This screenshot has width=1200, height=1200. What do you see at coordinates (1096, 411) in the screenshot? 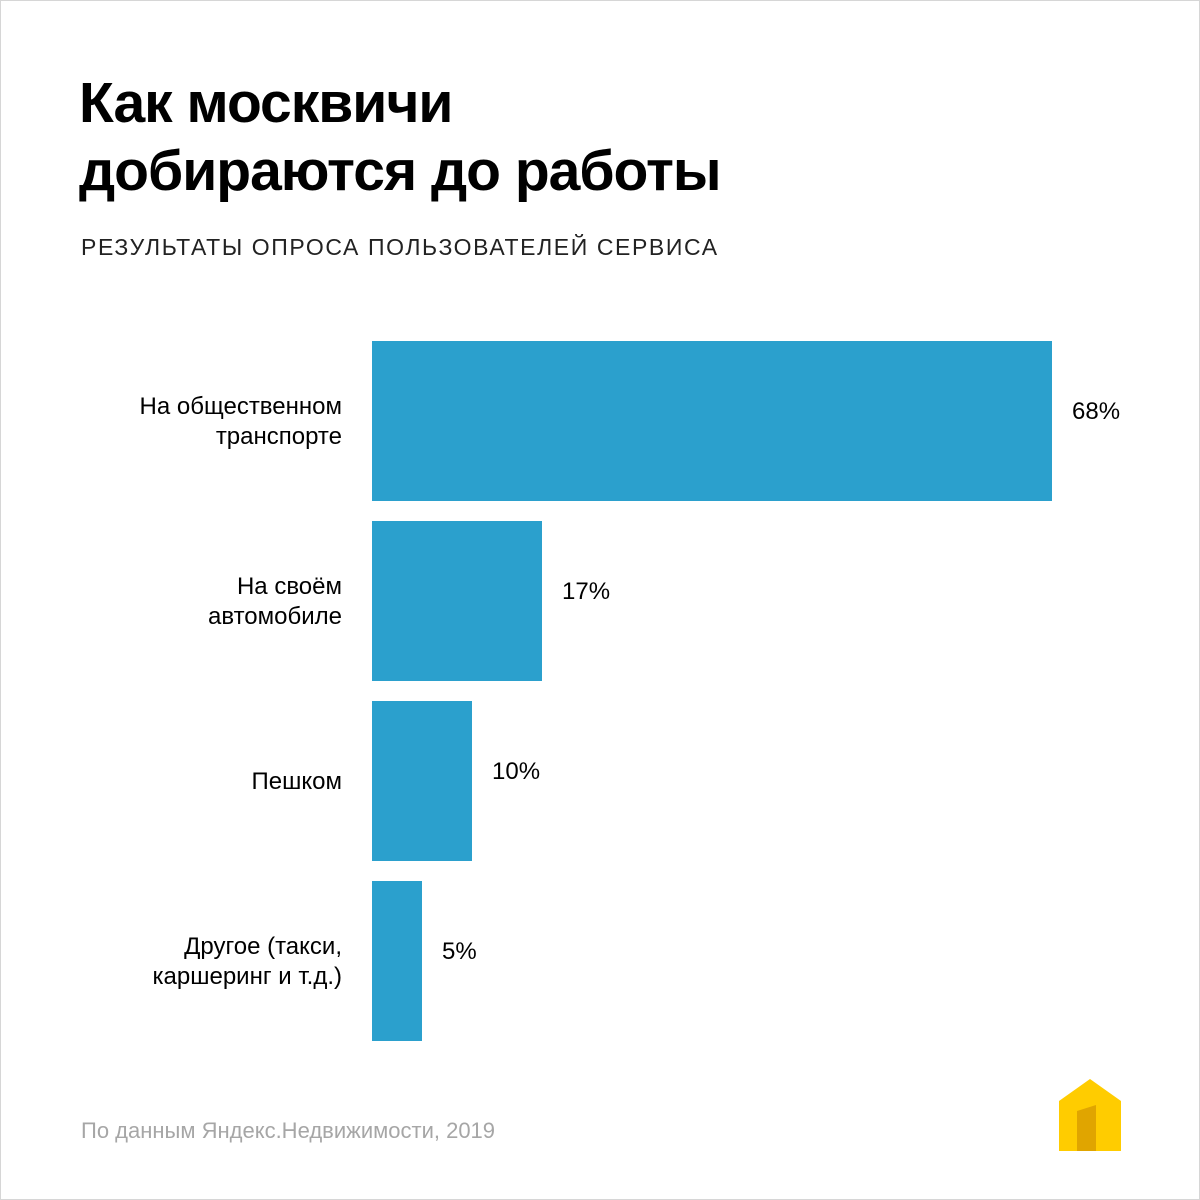
I see `value-label-1: 68%` at bounding box center [1096, 411].